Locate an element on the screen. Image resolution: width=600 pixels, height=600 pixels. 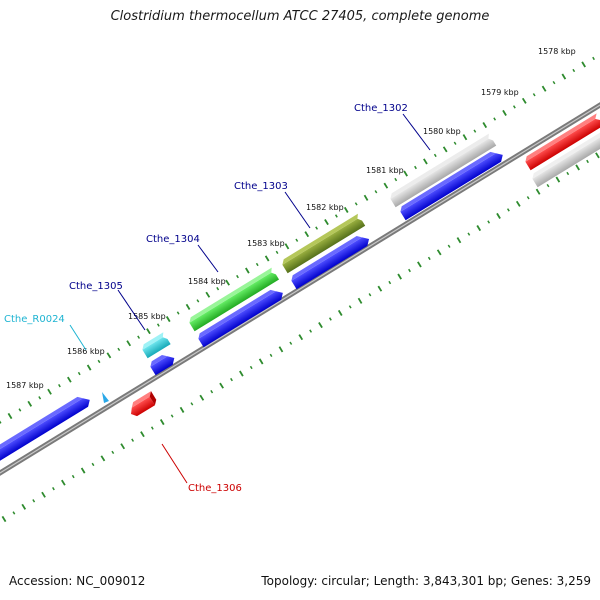
scale-label-1587: 1587 kbp is located at coordinates (25, 385).